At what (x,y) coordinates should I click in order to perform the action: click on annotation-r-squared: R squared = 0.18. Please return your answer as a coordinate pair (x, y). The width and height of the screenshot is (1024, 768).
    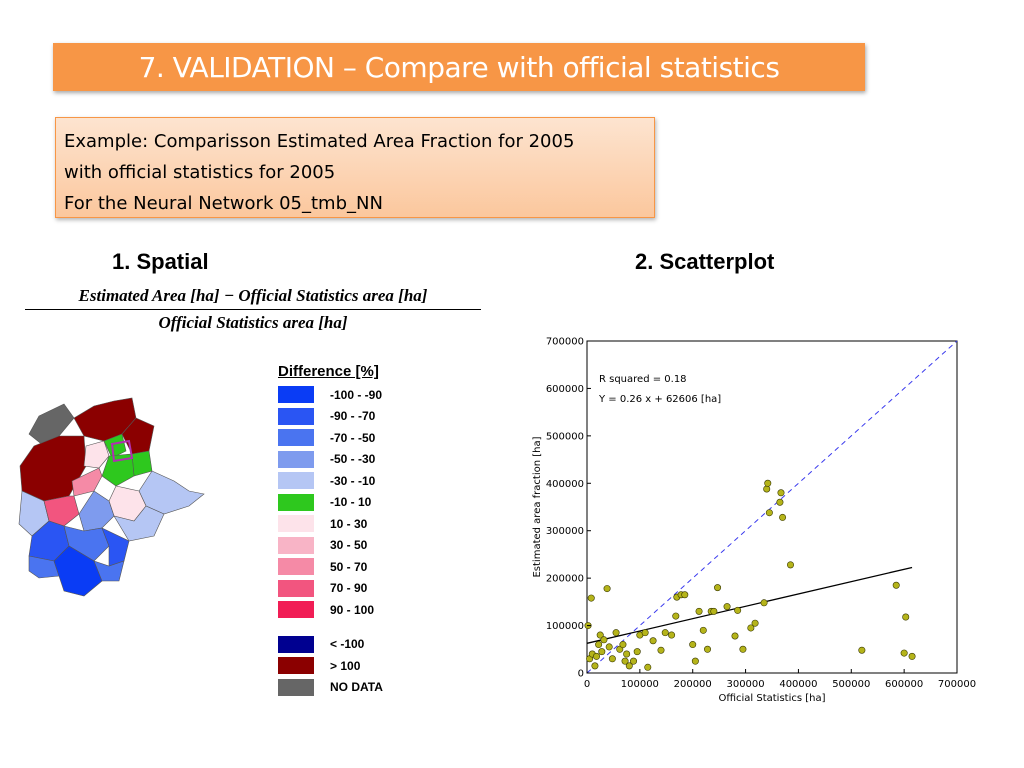
    Looking at the image, I should click on (643, 379).